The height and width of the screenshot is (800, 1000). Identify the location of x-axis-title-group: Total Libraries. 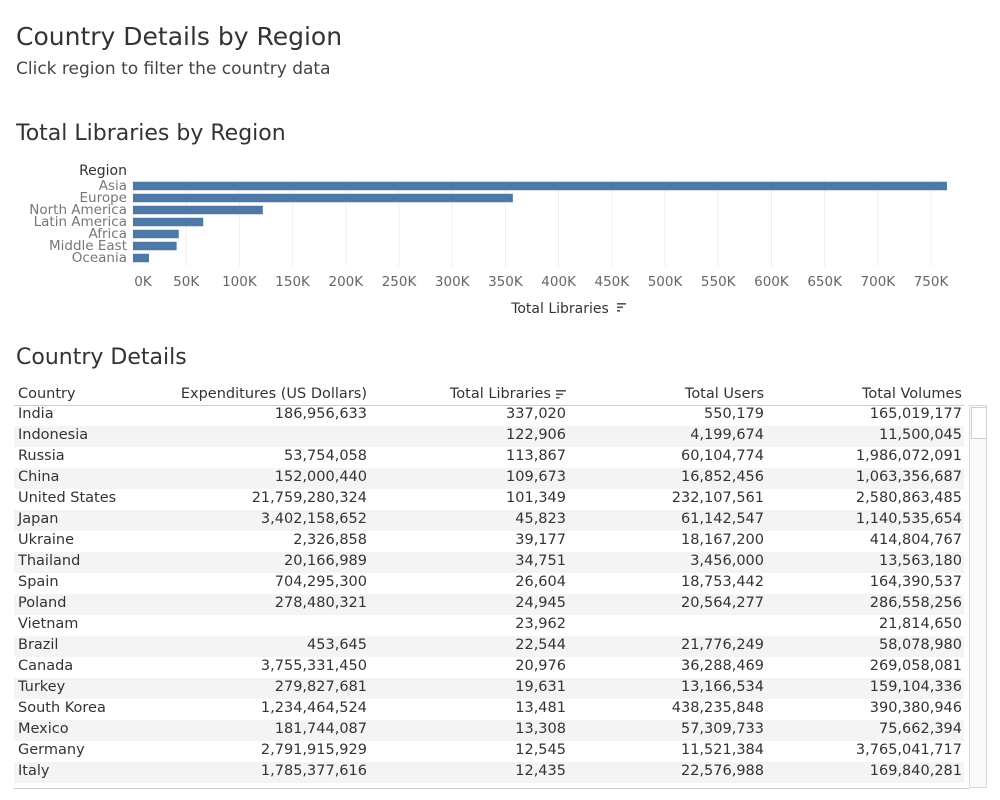
(568, 309).